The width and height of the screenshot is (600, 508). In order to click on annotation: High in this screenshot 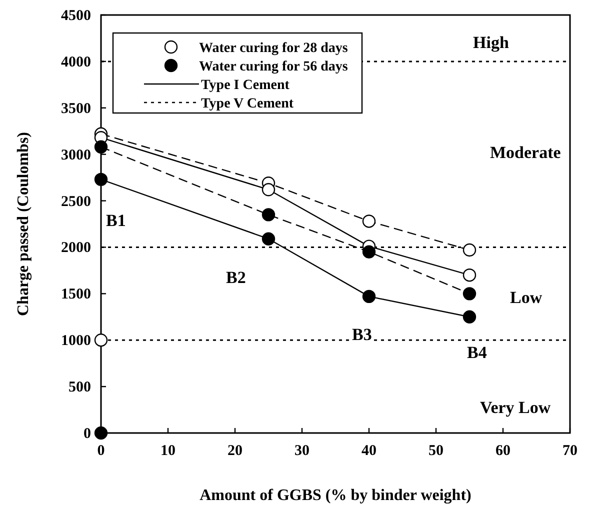, I will do `click(491, 42)`.